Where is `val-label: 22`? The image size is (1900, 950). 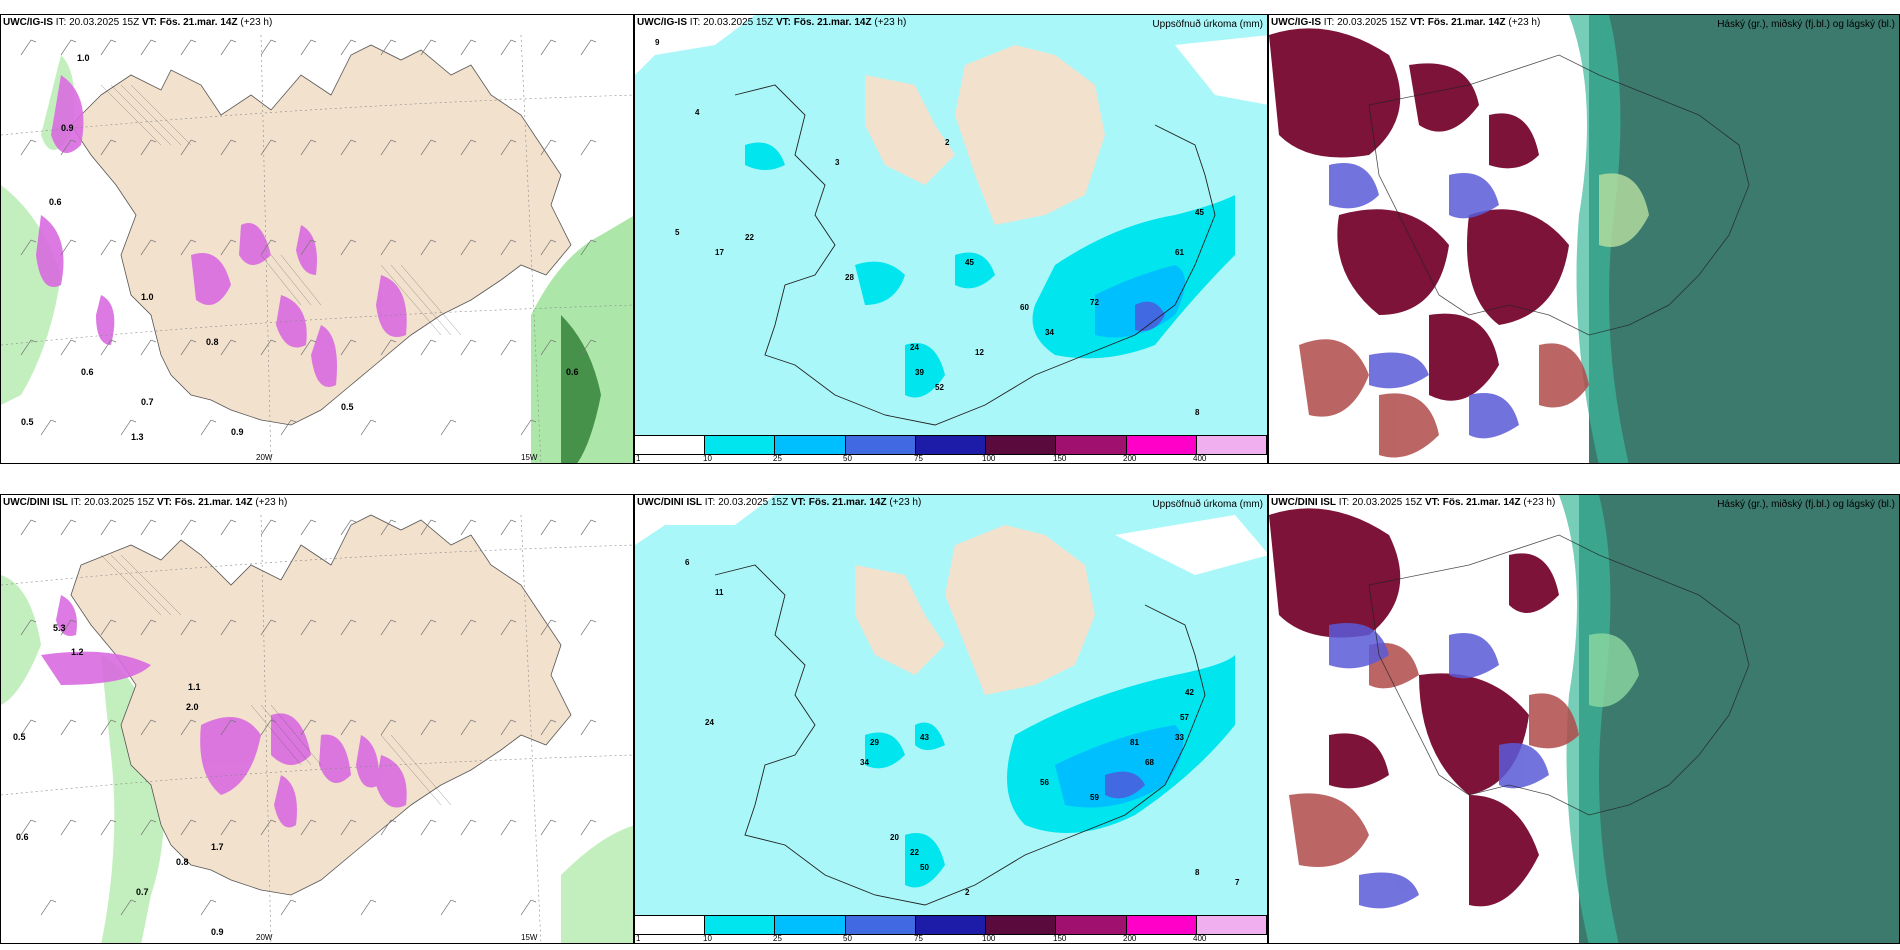 val-label: 22 is located at coordinates (749, 237).